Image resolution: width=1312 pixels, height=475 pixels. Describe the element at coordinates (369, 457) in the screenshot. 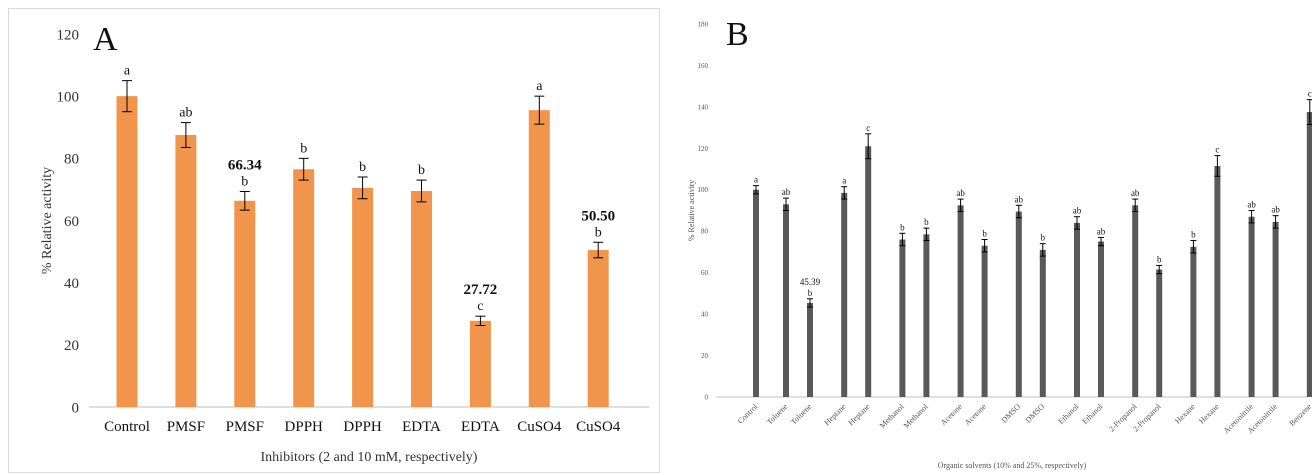

I see `x-axis-title: Inhibitors (2 and 10 mM, respectively)` at that location.